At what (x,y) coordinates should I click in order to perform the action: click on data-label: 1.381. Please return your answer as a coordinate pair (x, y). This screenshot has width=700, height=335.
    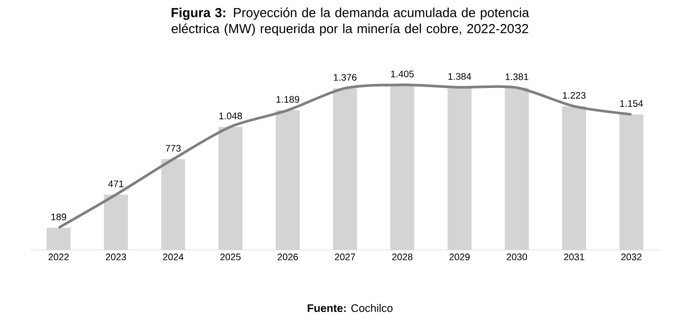
    Looking at the image, I should click on (517, 76).